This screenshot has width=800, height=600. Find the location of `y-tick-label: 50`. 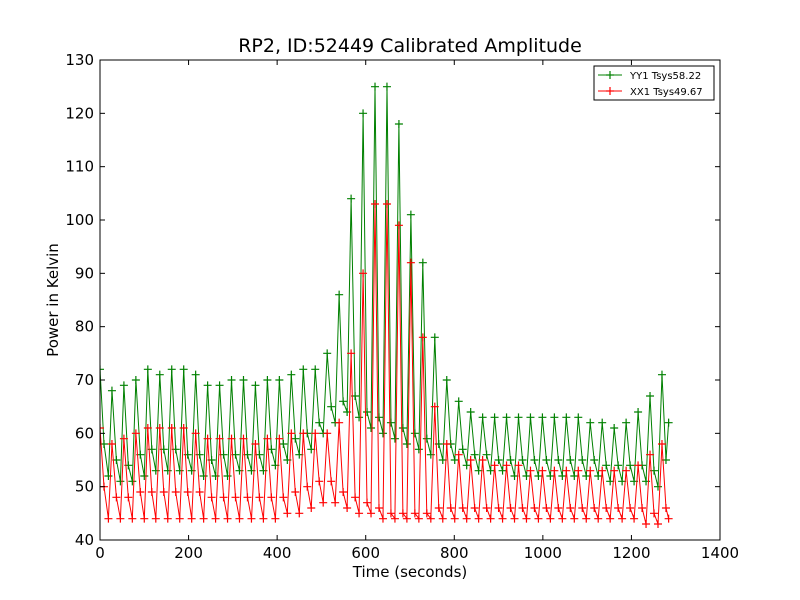

y-tick-label: 50 is located at coordinates (84, 487).